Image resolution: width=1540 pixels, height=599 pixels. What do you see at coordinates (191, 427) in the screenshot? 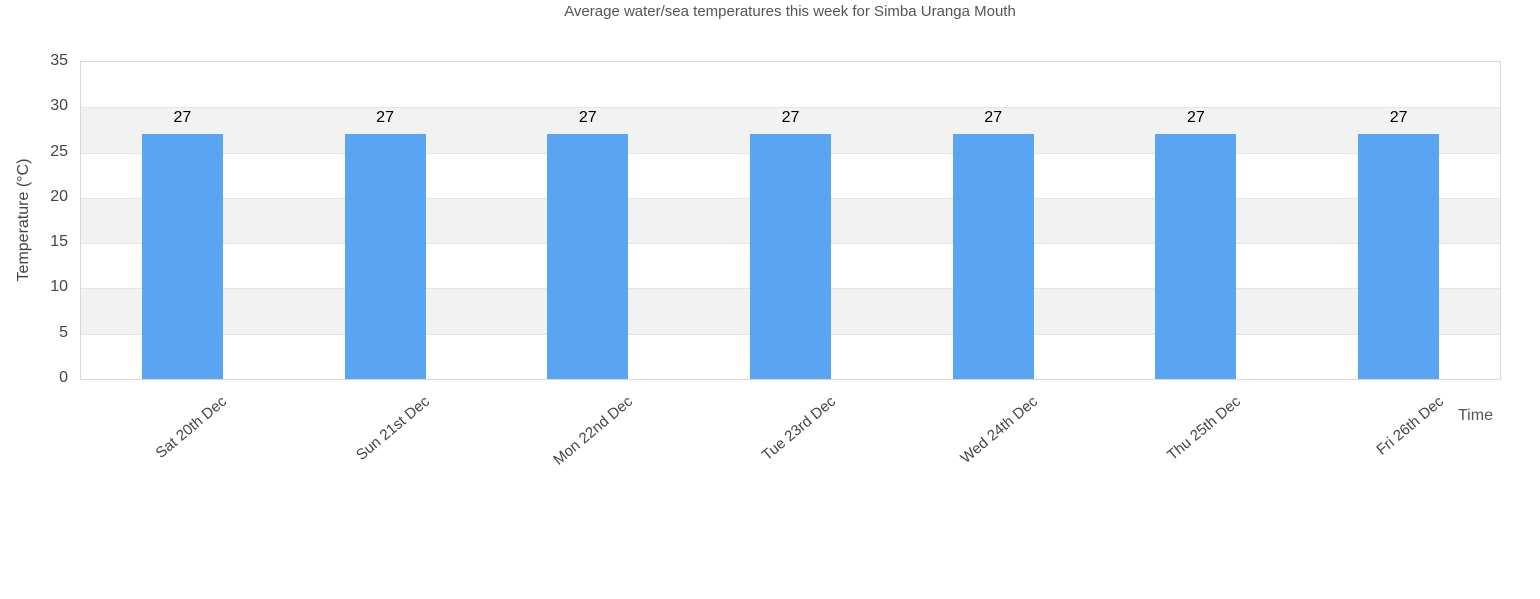
I see `x-axis-tick-label: Sat 20th Dec` at bounding box center [191, 427].